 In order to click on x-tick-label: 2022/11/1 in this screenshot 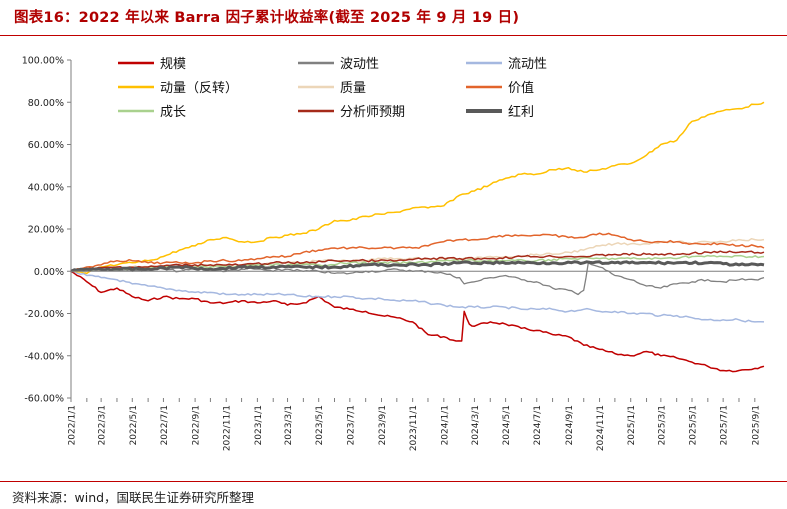, I will do `click(228, 428)`.